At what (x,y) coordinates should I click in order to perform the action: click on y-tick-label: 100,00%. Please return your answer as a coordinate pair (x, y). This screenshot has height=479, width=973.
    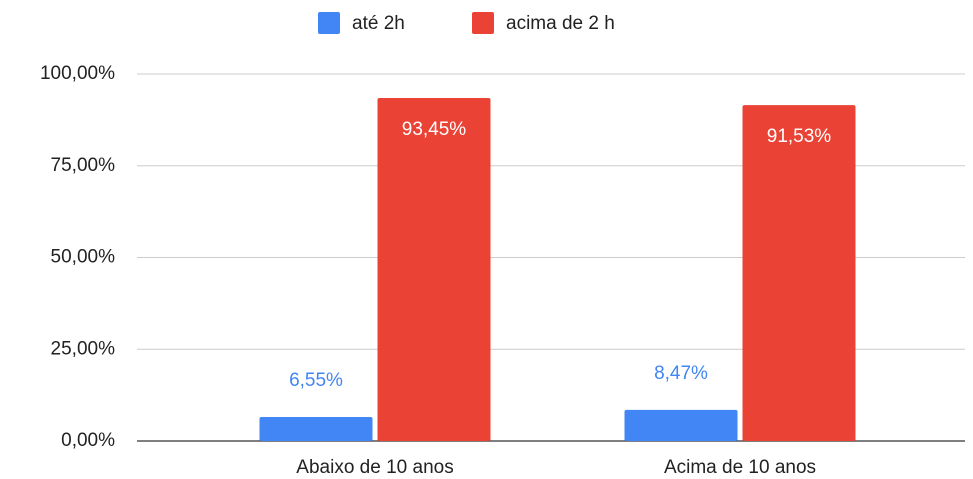
    Looking at the image, I should click on (77, 73).